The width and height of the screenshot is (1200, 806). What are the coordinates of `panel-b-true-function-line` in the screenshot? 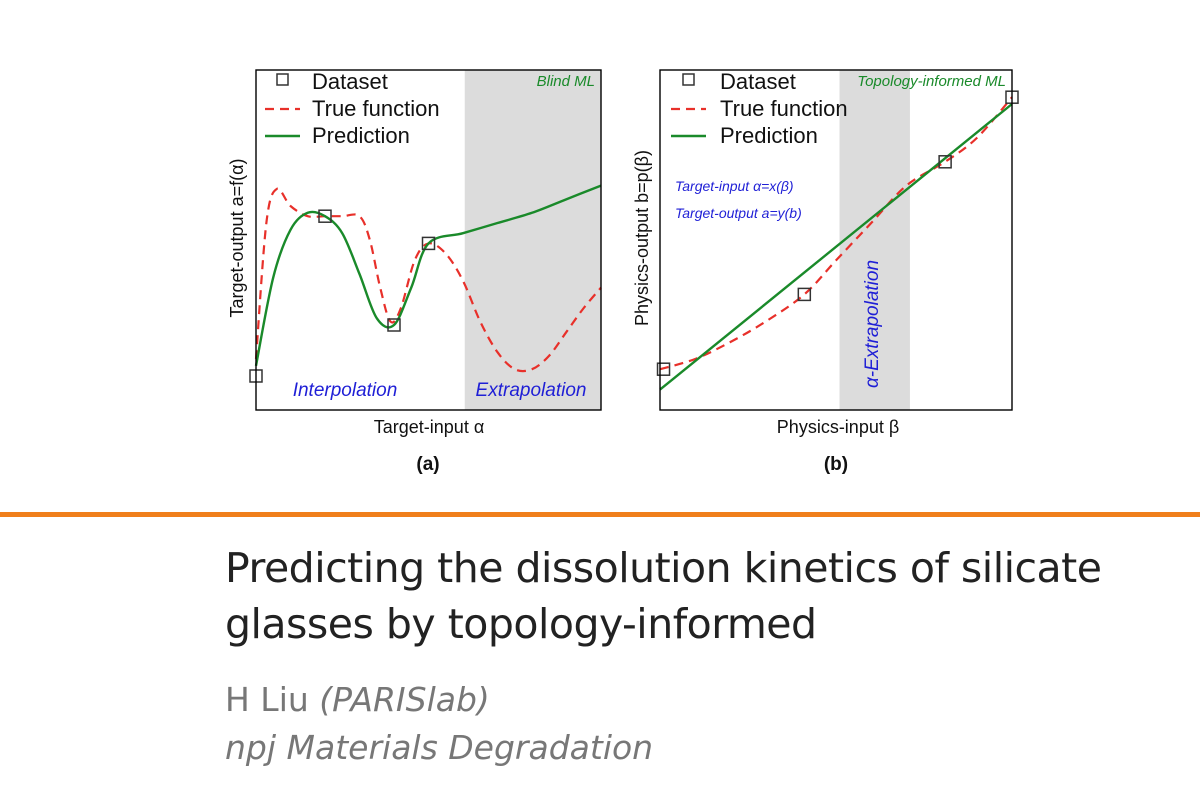 It's located at (836, 233).